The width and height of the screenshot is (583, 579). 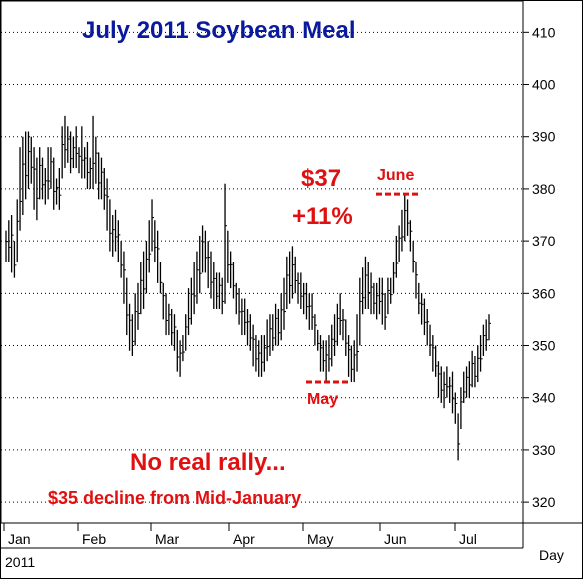 What do you see at coordinates (544, 346) in the screenshot?
I see `y-tick-label: 350` at bounding box center [544, 346].